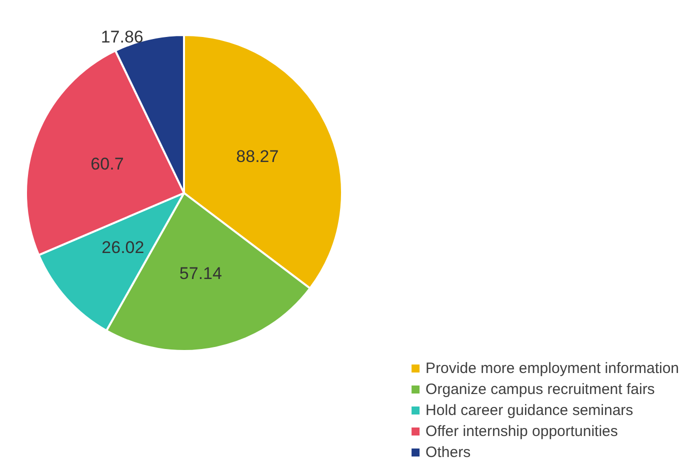 This screenshot has width=688, height=467. Describe the element at coordinates (122, 37) in the screenshot. I see `data-label: 17.86` at that location.